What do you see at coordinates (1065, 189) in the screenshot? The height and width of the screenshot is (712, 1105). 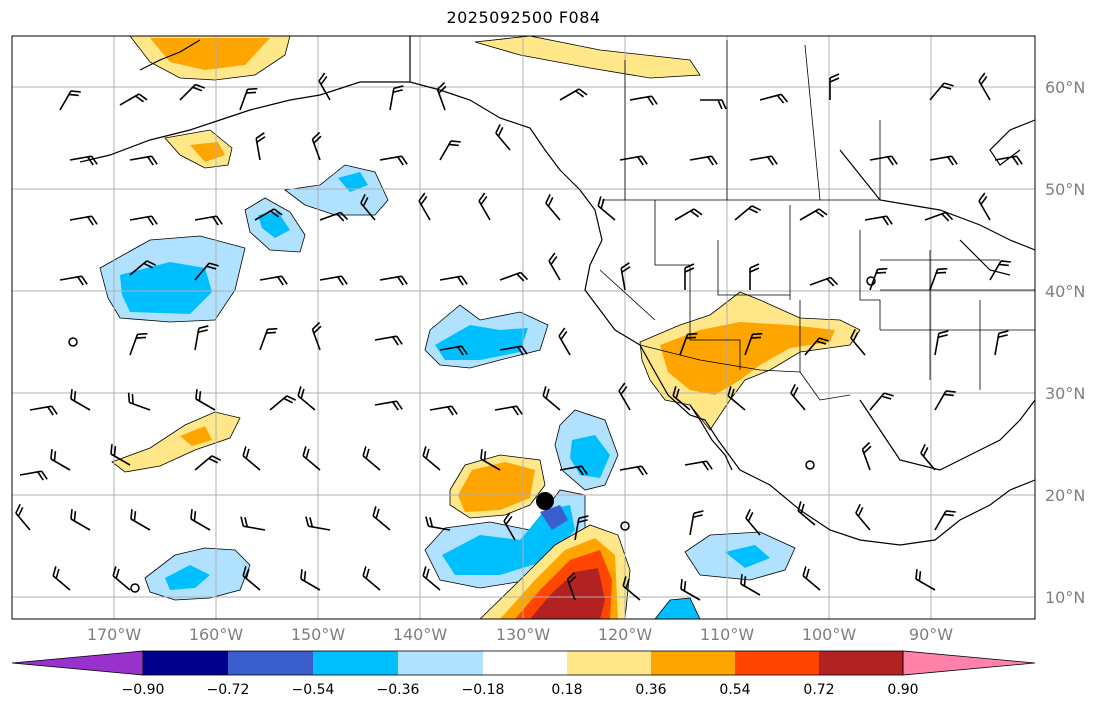 I see `lat-label-50n: 50°N` at bounding box center [1065, 189].